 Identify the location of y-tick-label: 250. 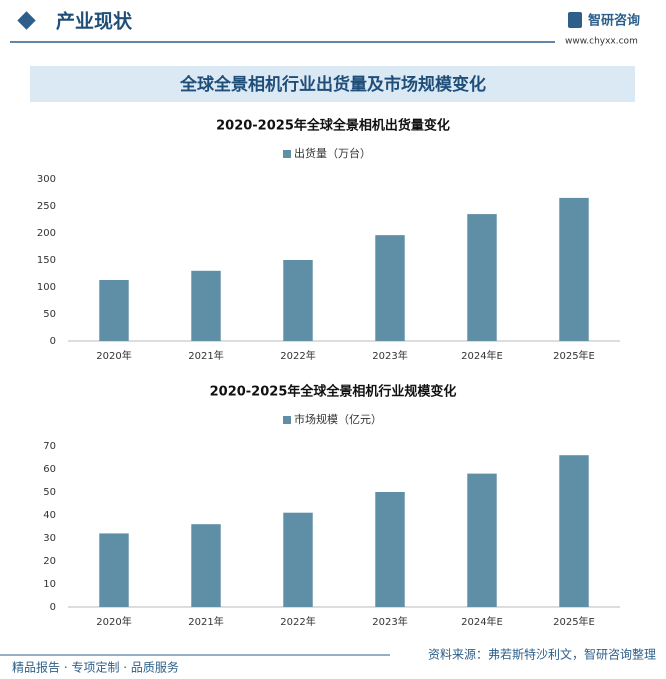
(46, 206).